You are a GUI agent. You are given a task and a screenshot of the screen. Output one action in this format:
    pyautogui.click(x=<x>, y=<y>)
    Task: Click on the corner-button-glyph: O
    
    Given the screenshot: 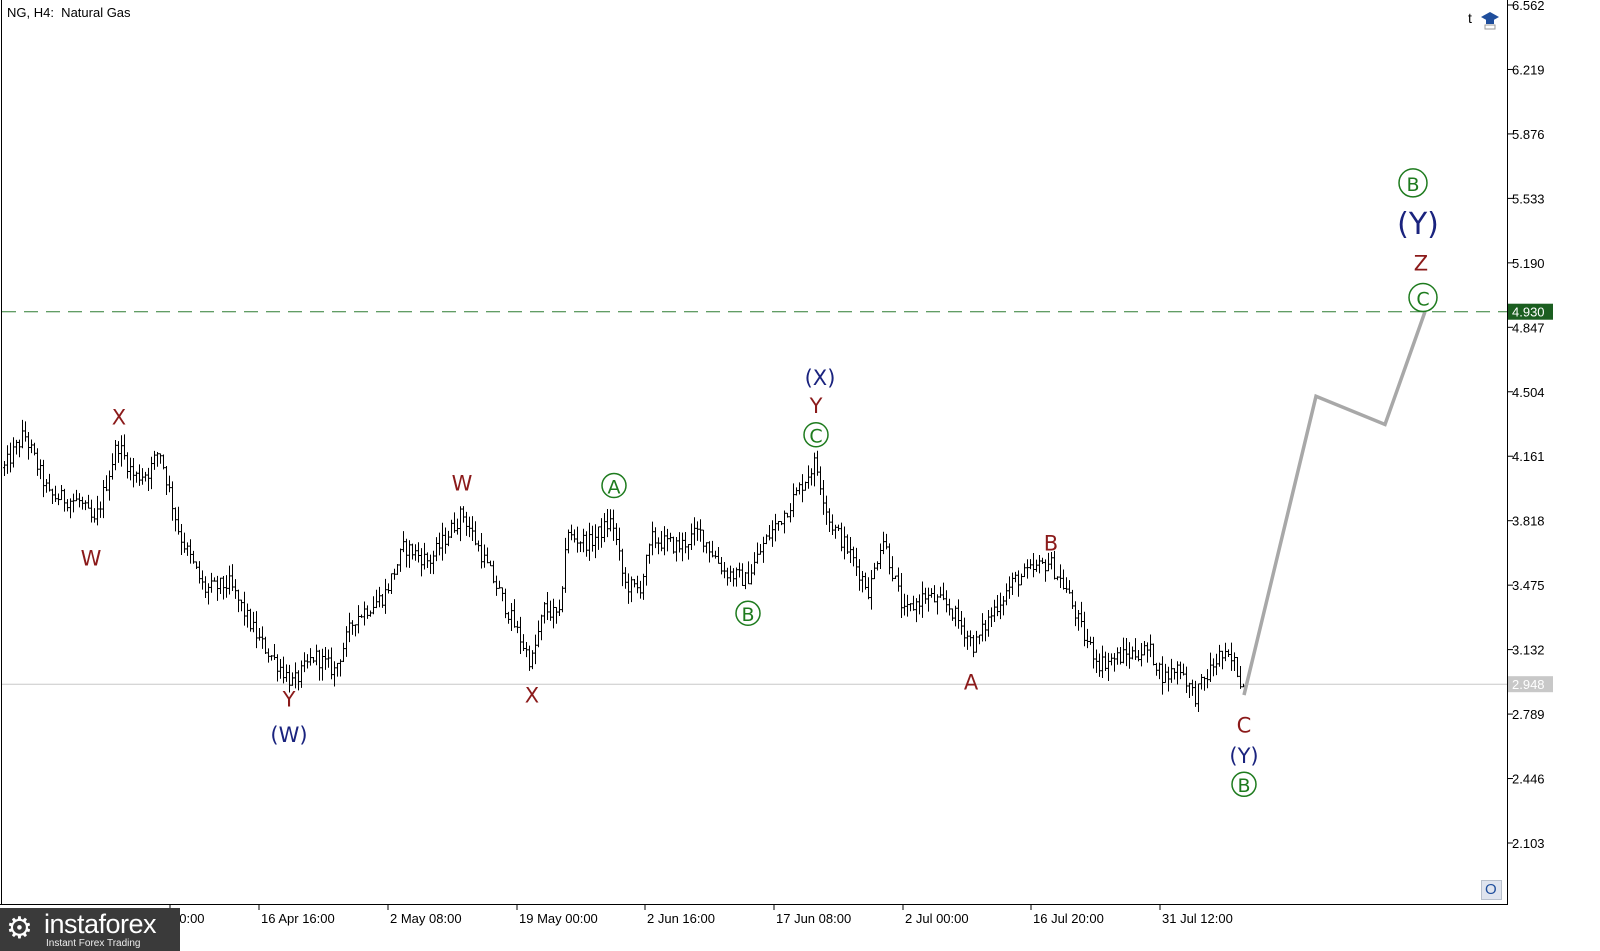 What is the action you would take?
    pyautogui.click(x=1491, y=889)
    